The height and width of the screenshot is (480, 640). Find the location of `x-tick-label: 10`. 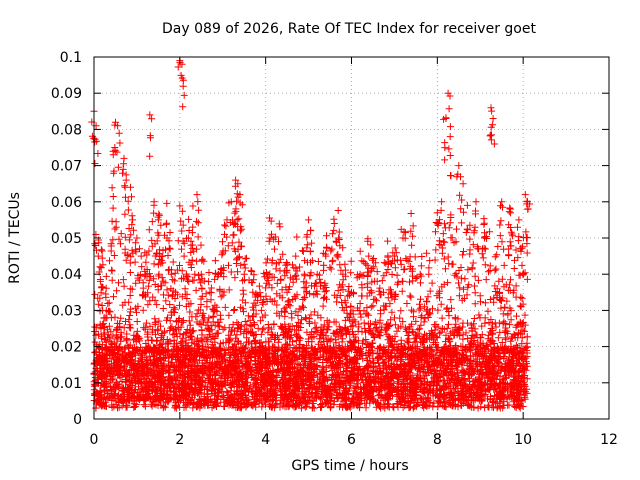

x-tick-label: 10 is located at coordinates (523, 440).